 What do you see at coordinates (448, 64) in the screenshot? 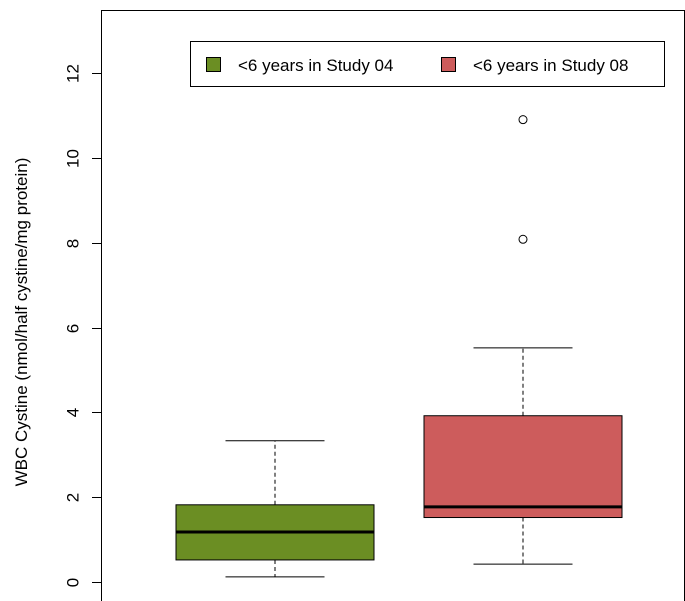
I see `legend-swatch-study08` at bounding box center [448, 64].